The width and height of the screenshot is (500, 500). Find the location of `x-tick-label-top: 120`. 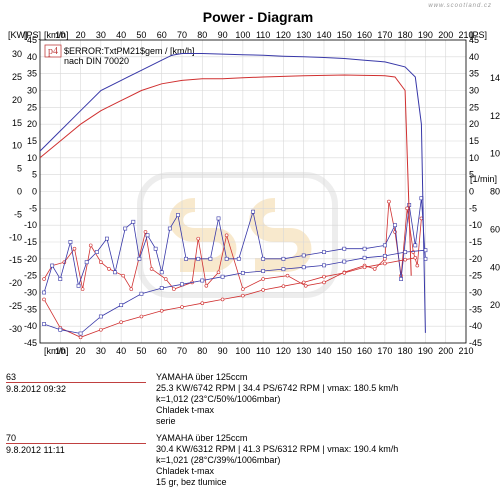

x-tick-label-top: 120 is located at coordinates (283, 35).